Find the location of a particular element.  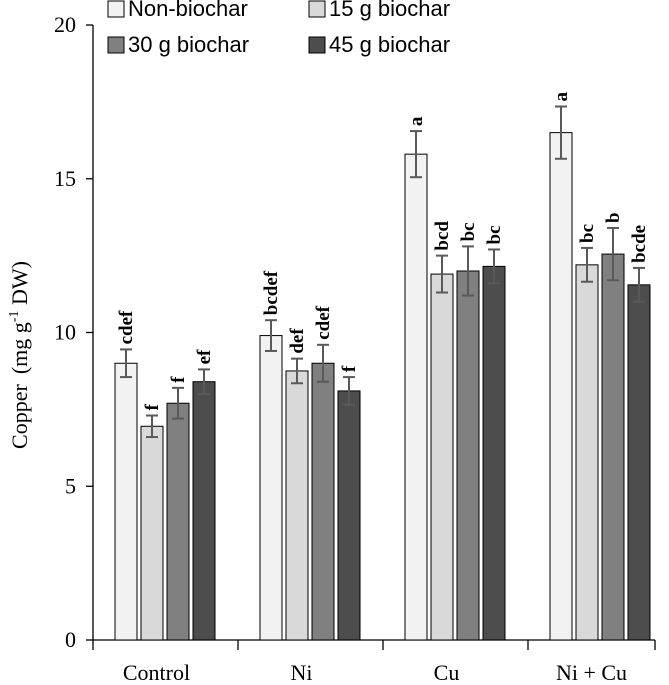

legend-label: 15 g biochar is located at coordinates (389, 10).